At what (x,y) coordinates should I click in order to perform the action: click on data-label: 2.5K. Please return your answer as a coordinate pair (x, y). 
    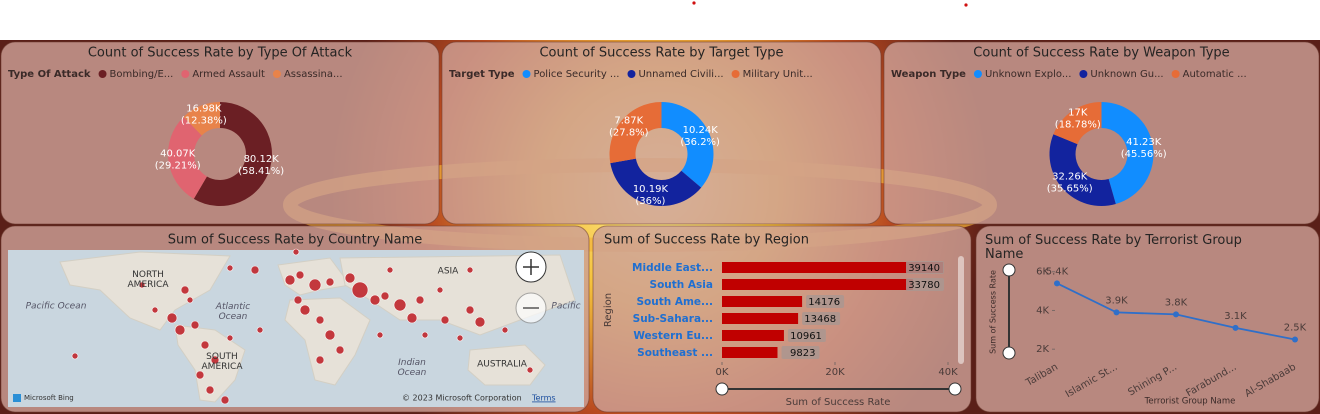
    Looking at the image, I should click on (1295, 328).